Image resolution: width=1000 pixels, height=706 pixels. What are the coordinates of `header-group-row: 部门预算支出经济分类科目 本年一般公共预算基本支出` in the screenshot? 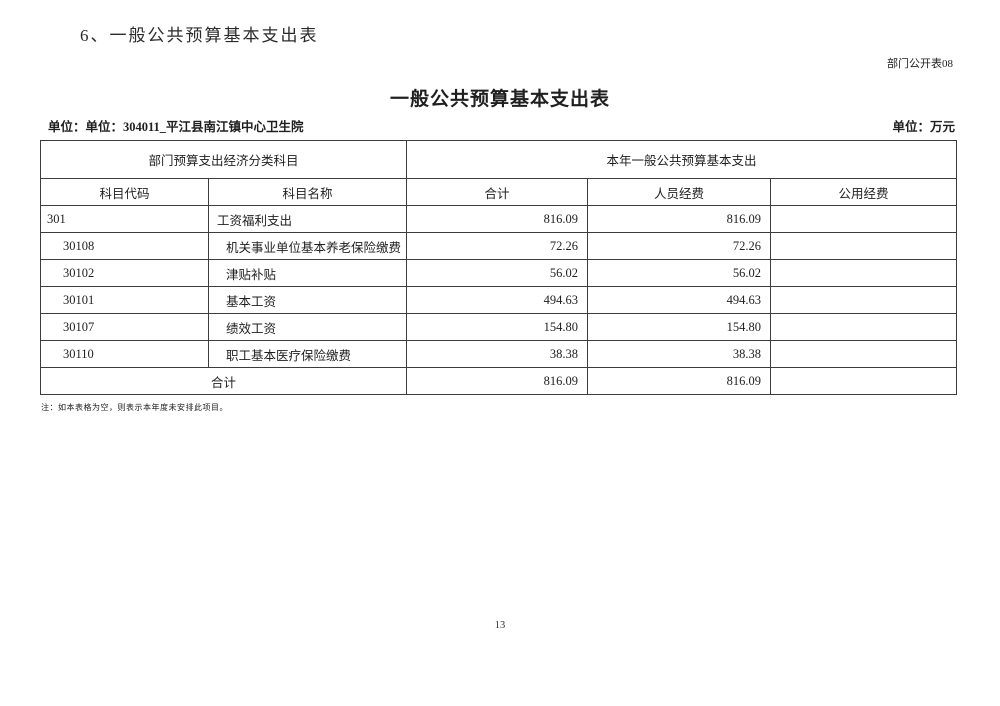 It's located at (498, 159).